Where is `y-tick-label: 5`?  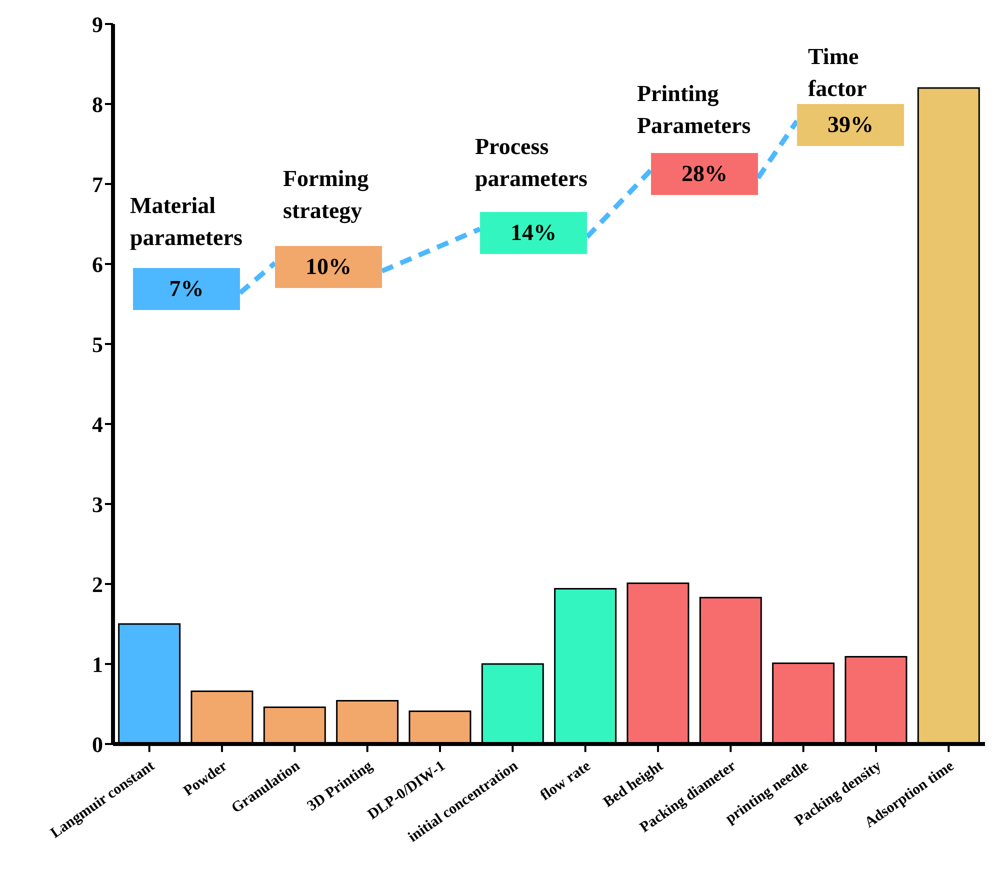 y-tick-label: 5 is located at coordinates (97, 344).